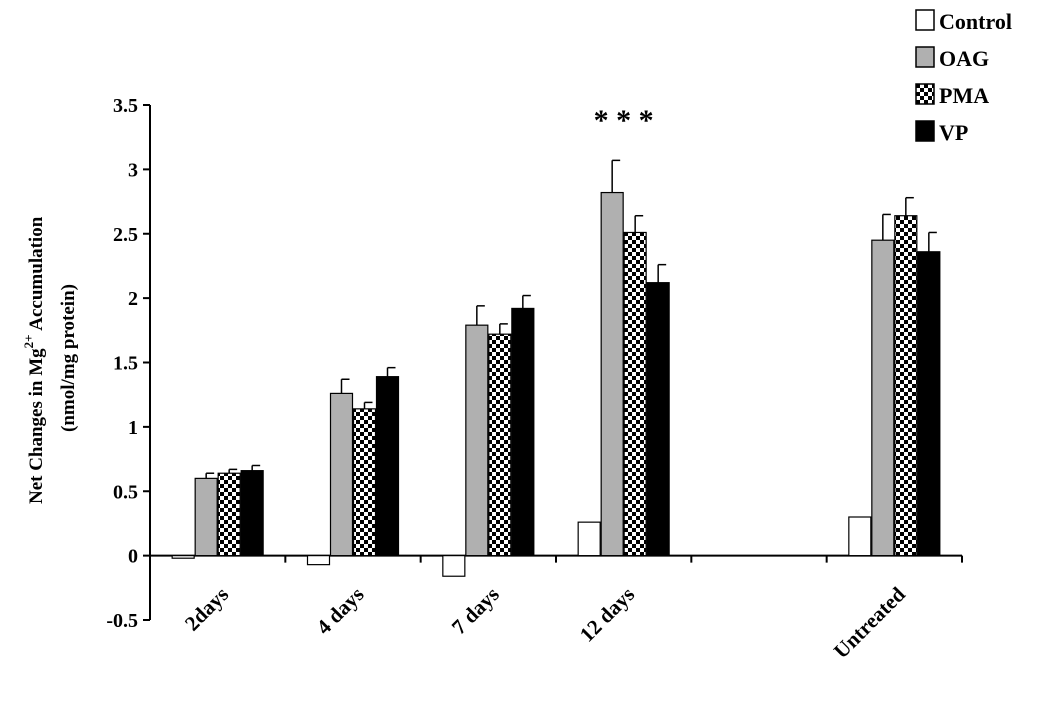 This screenshot has height=705, width=1050. I want to click on y-axis: -0.5 0 0.5 1 1.5 2 2.5 3 3.5, so click(128, 363).